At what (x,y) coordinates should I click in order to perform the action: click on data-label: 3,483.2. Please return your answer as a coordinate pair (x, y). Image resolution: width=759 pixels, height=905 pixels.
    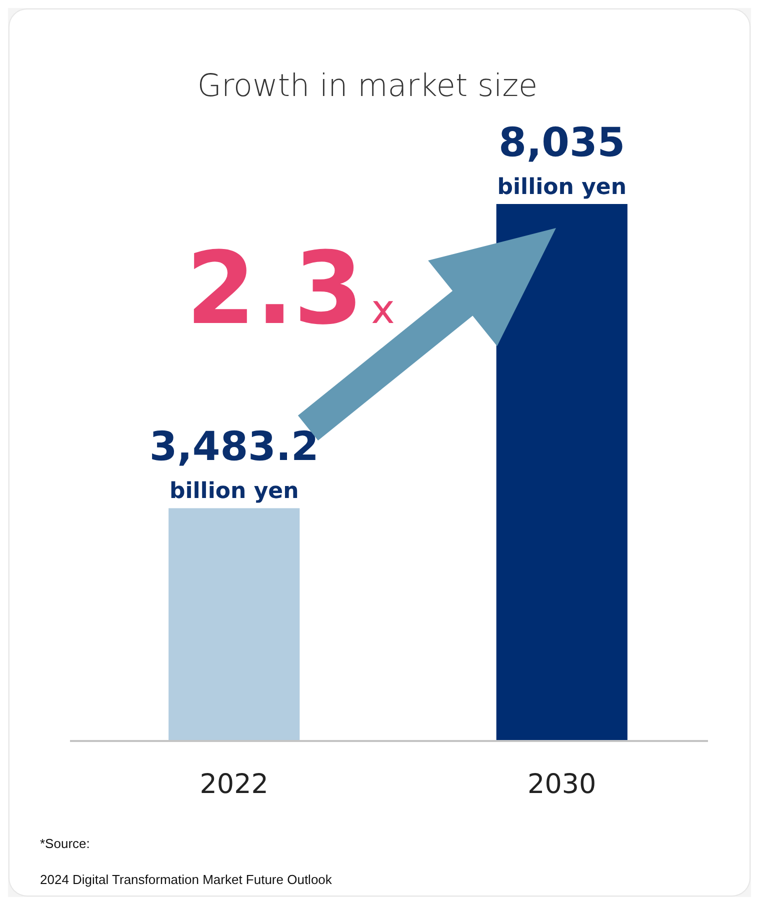
    Looking at the image, I should click on (234, 447).